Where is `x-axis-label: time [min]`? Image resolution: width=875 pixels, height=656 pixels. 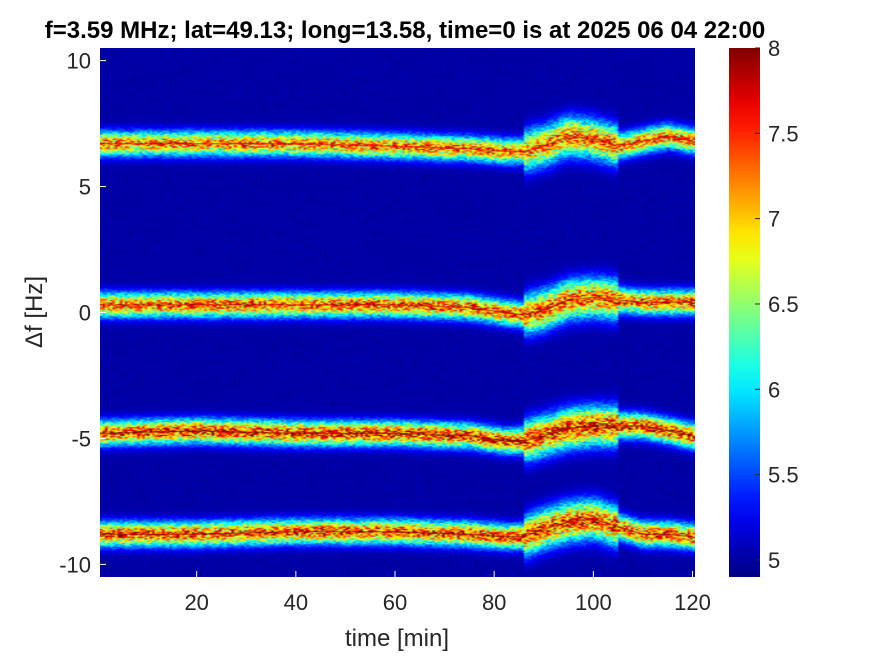 x-axis-label: time [min] is located at coordinates (397, 638).